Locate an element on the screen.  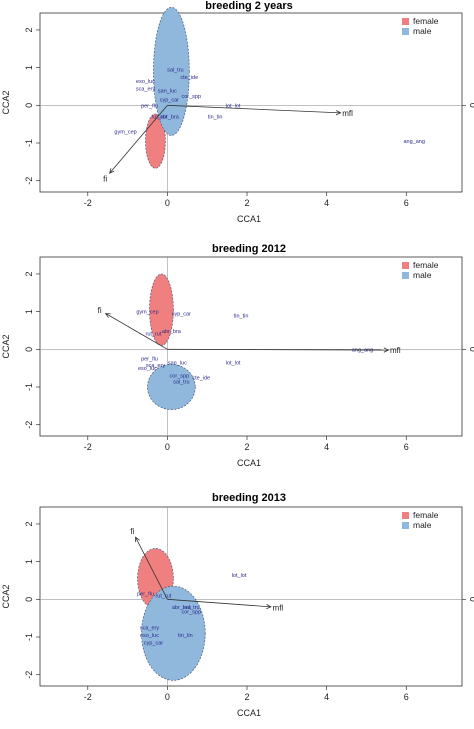
chart-title: breeding 2012 is located at coordinates (249, 249).